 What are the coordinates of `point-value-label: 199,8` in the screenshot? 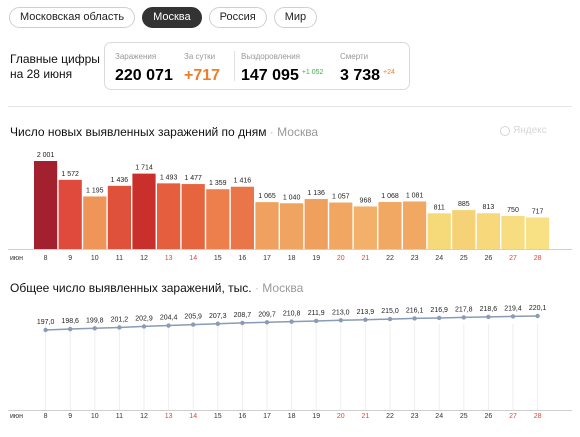 It's located at (95, 320).